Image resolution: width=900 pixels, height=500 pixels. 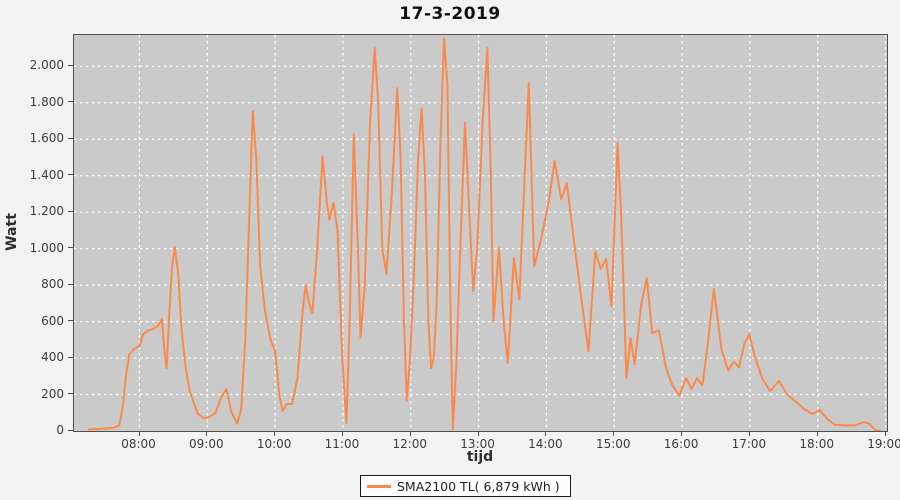 I want to click on y-tick-label: 1.800, so click(x=46, y=101).